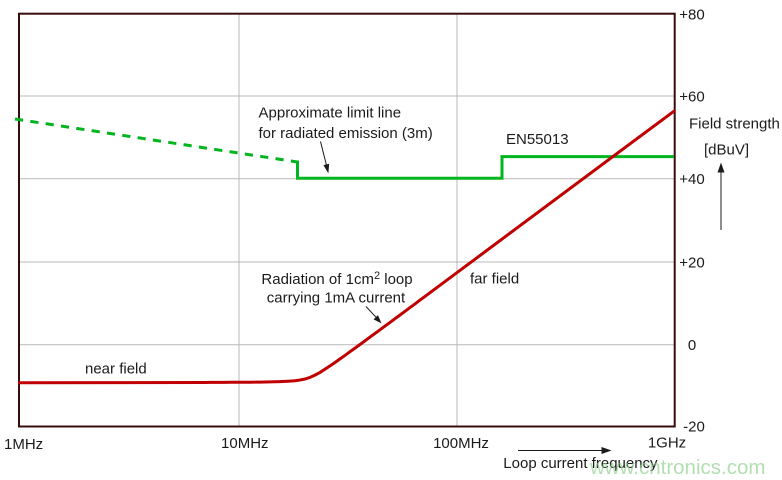 Image resolution: width=782 pixels, height=480 pixels. Describe the element at coordinates (245, 443) in the screenshot. I see `svg-text: 10MHz` at that location.